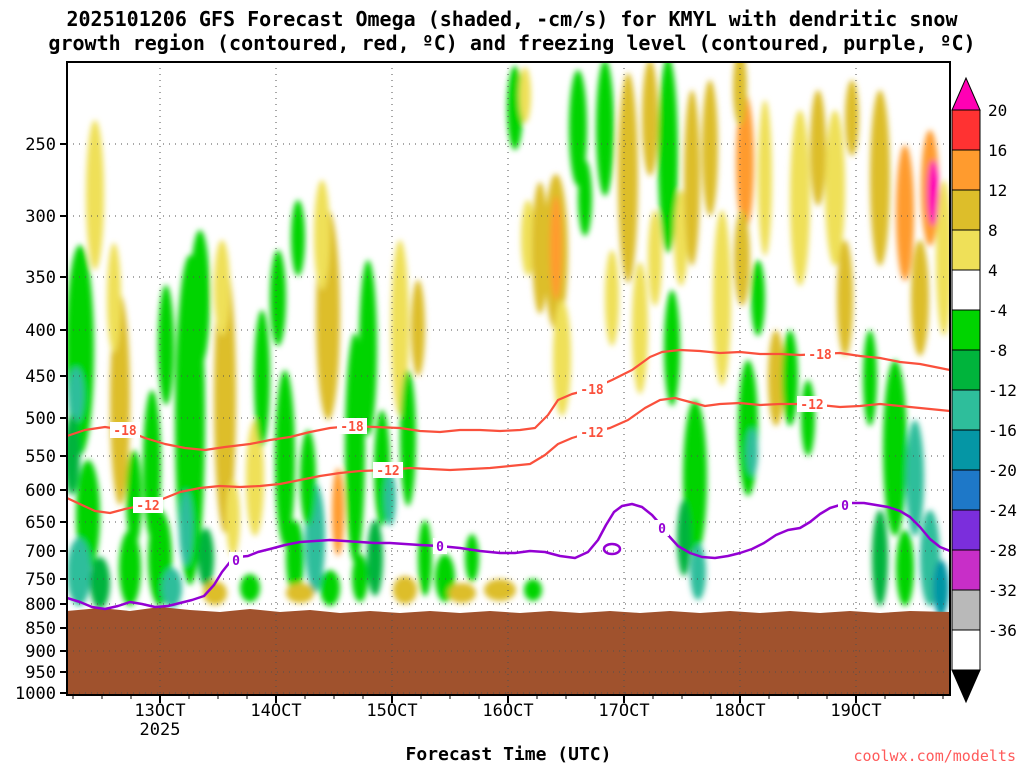 This screenshot has width=1024, height=768. What do you see at coordinates (508, 455) in the screenshot?
I see `dendritic-growth-contour-minus12: -12 -12 -12 -12` at bounding box center [508, 455].